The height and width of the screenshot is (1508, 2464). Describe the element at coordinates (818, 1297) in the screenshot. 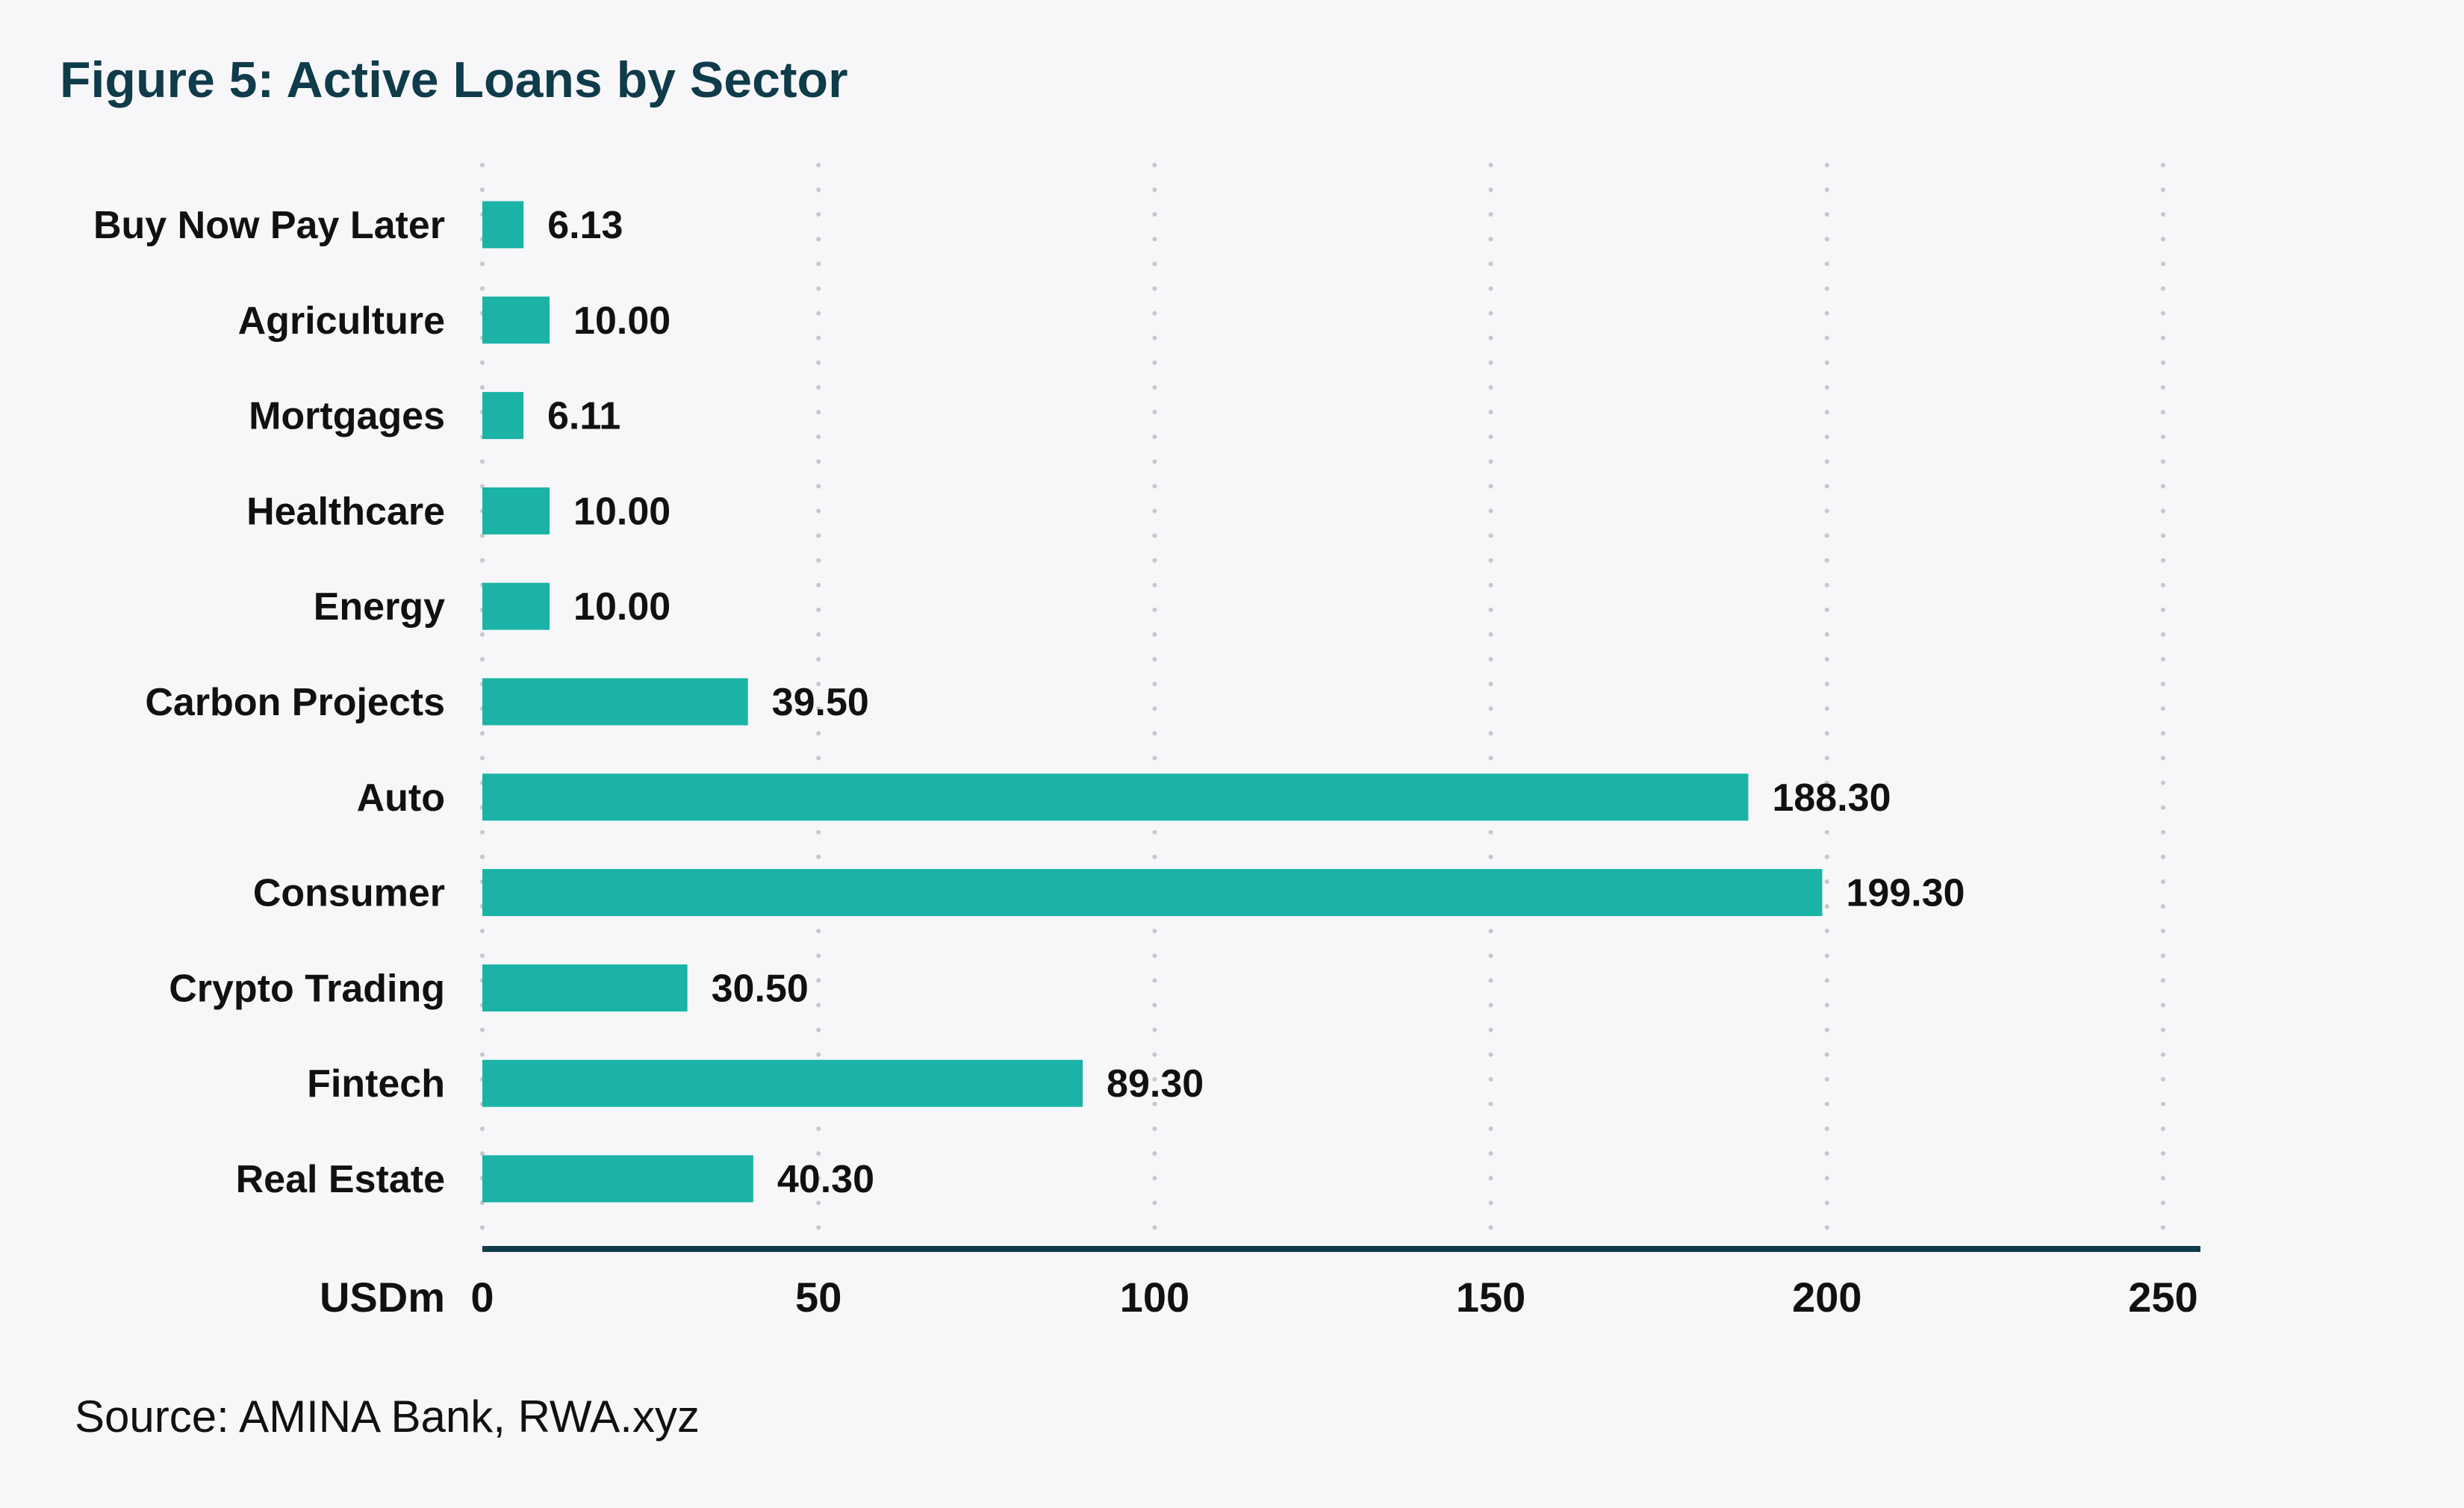

I see `x-tick-label: 50` at that location.